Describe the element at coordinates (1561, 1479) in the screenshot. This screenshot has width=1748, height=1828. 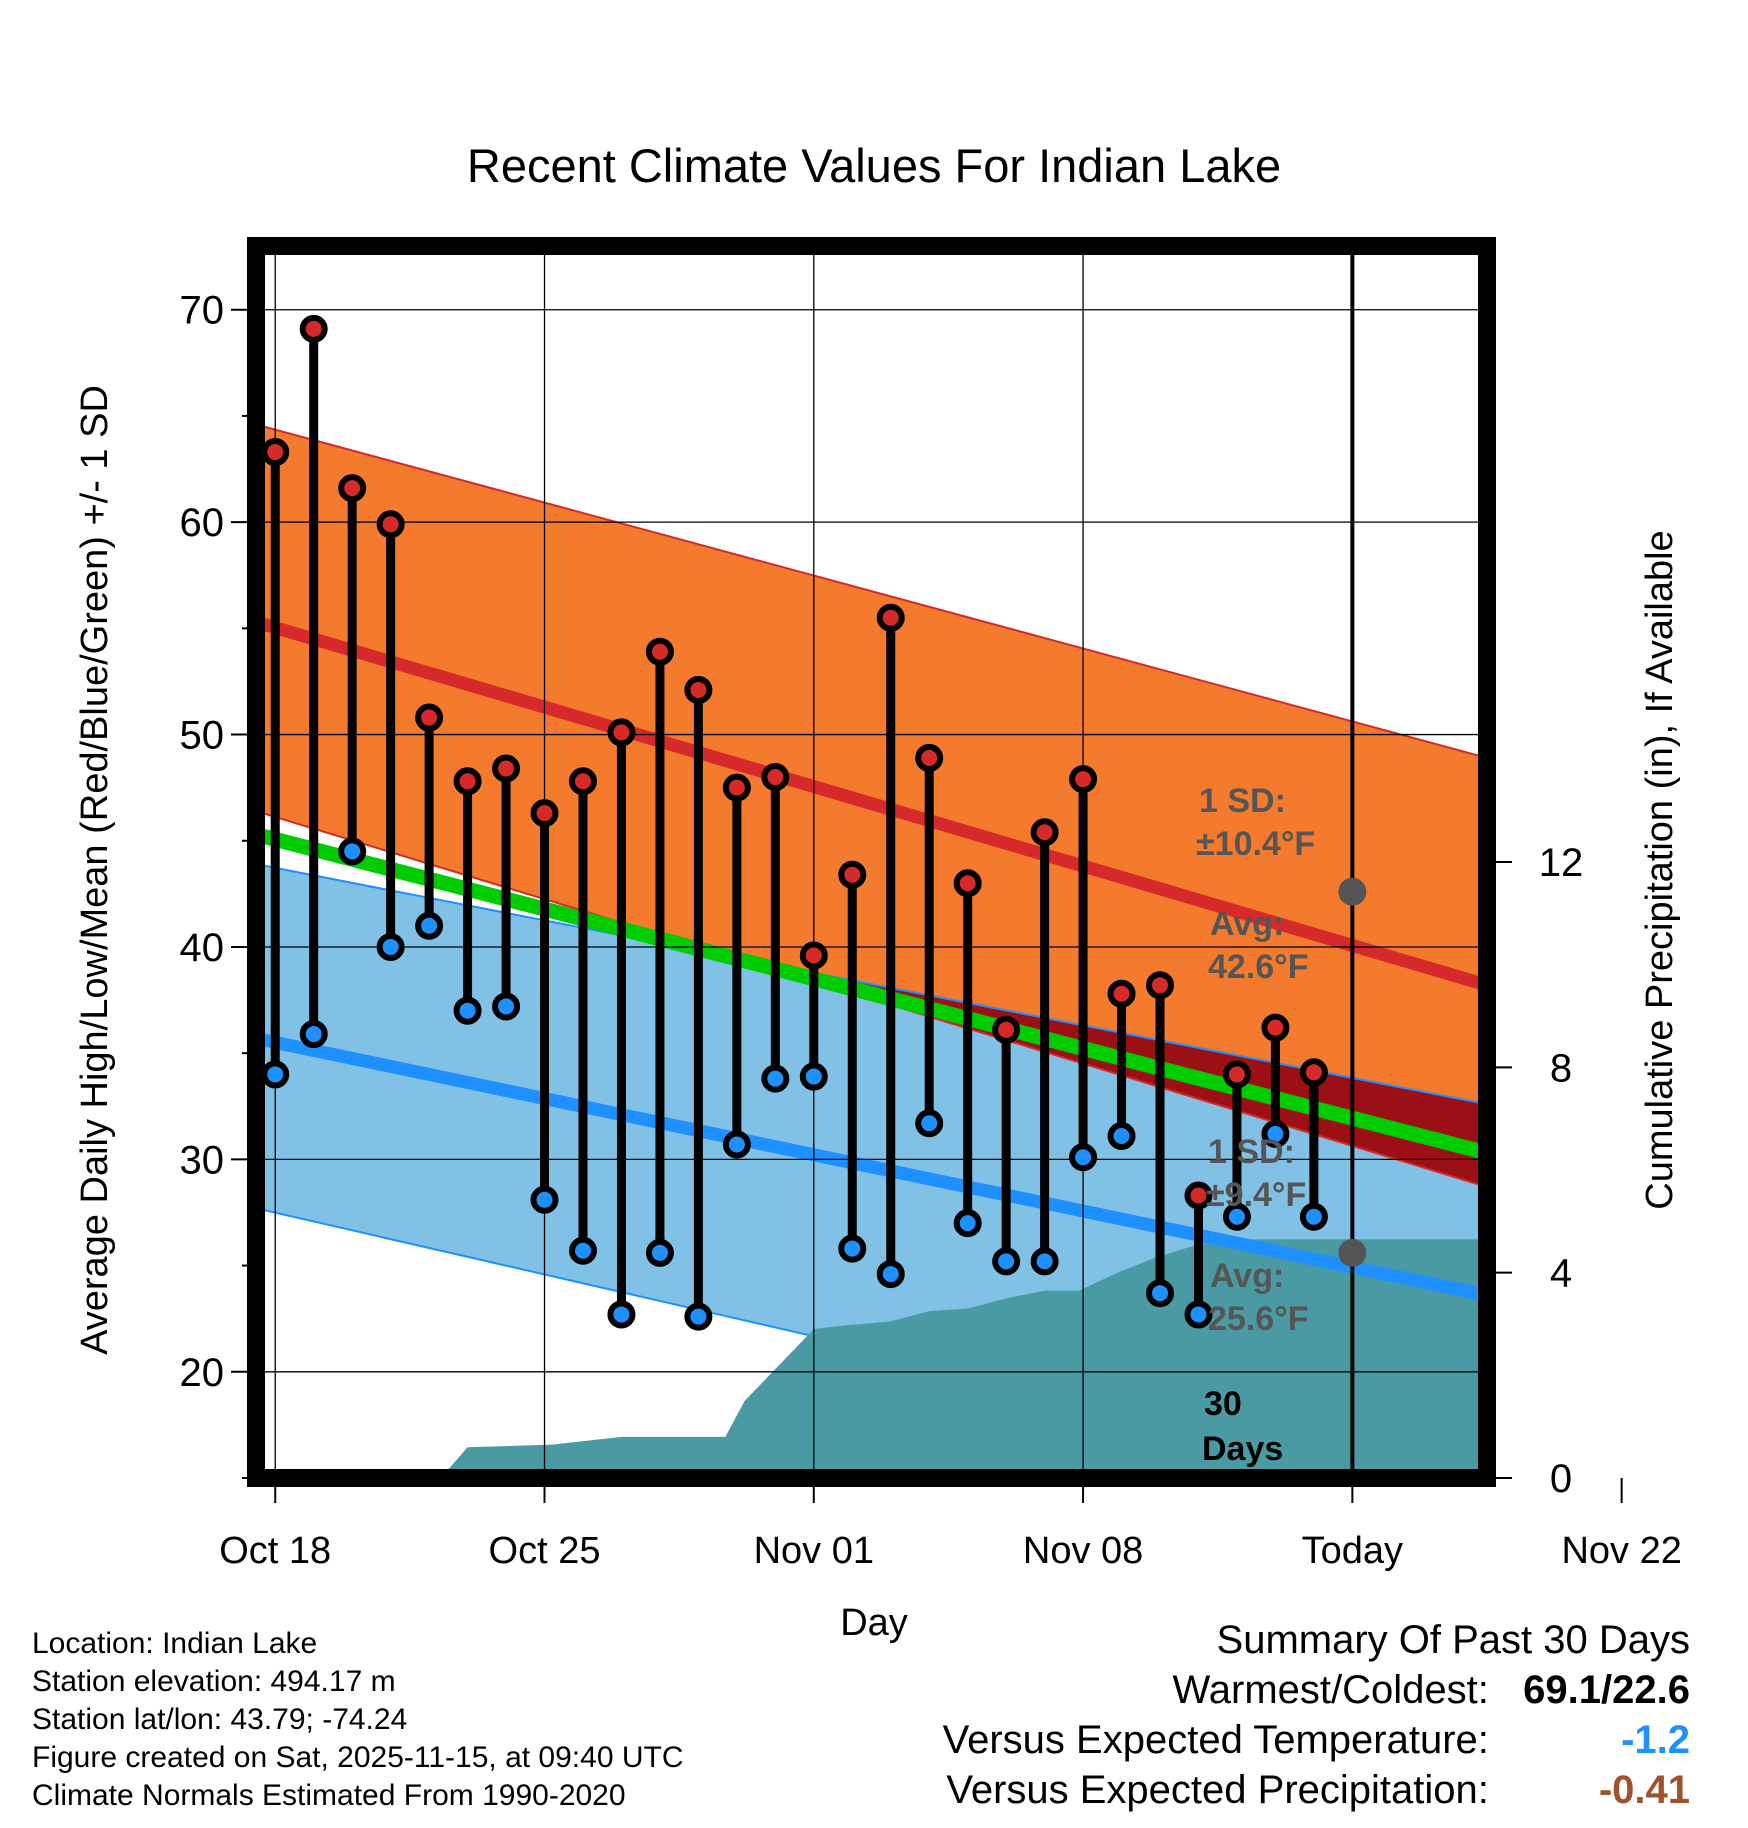
I see `y2-tick-label: 0` at that location.